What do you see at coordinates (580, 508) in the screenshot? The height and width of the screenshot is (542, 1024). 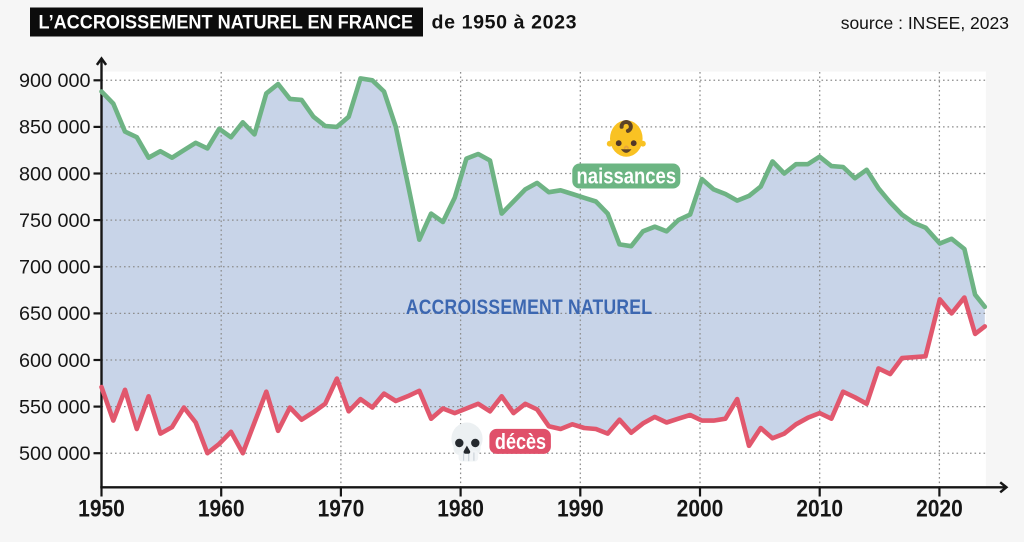 I see `svg-text: 1990` at bounding box center [580, 508].